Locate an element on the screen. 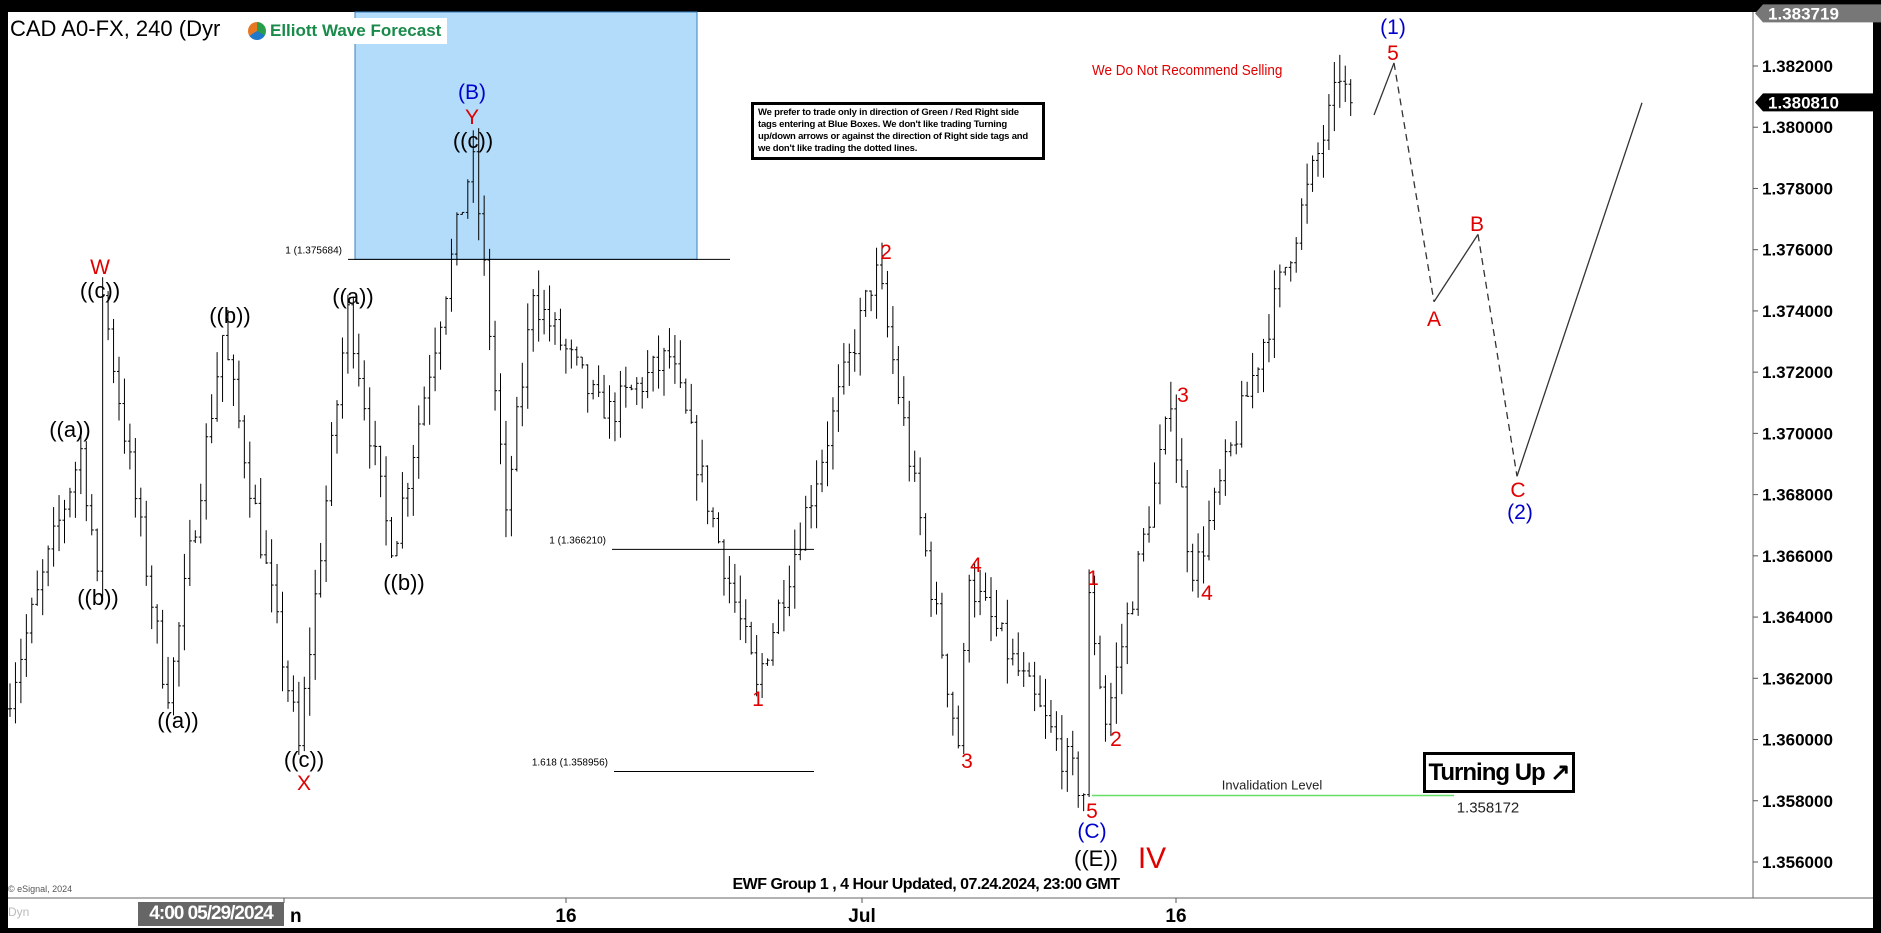  y-tick-label: 1.356000 is located at coordinates (1797, 862).